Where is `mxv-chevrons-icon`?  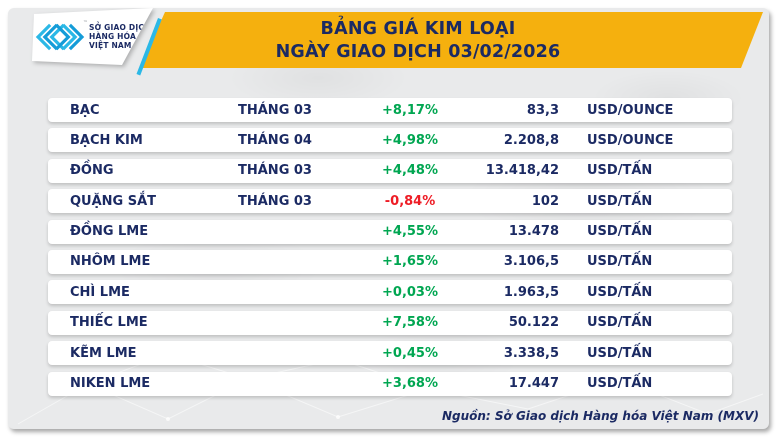 mxv-chevrons-icon is located at coordinates (60, 36).